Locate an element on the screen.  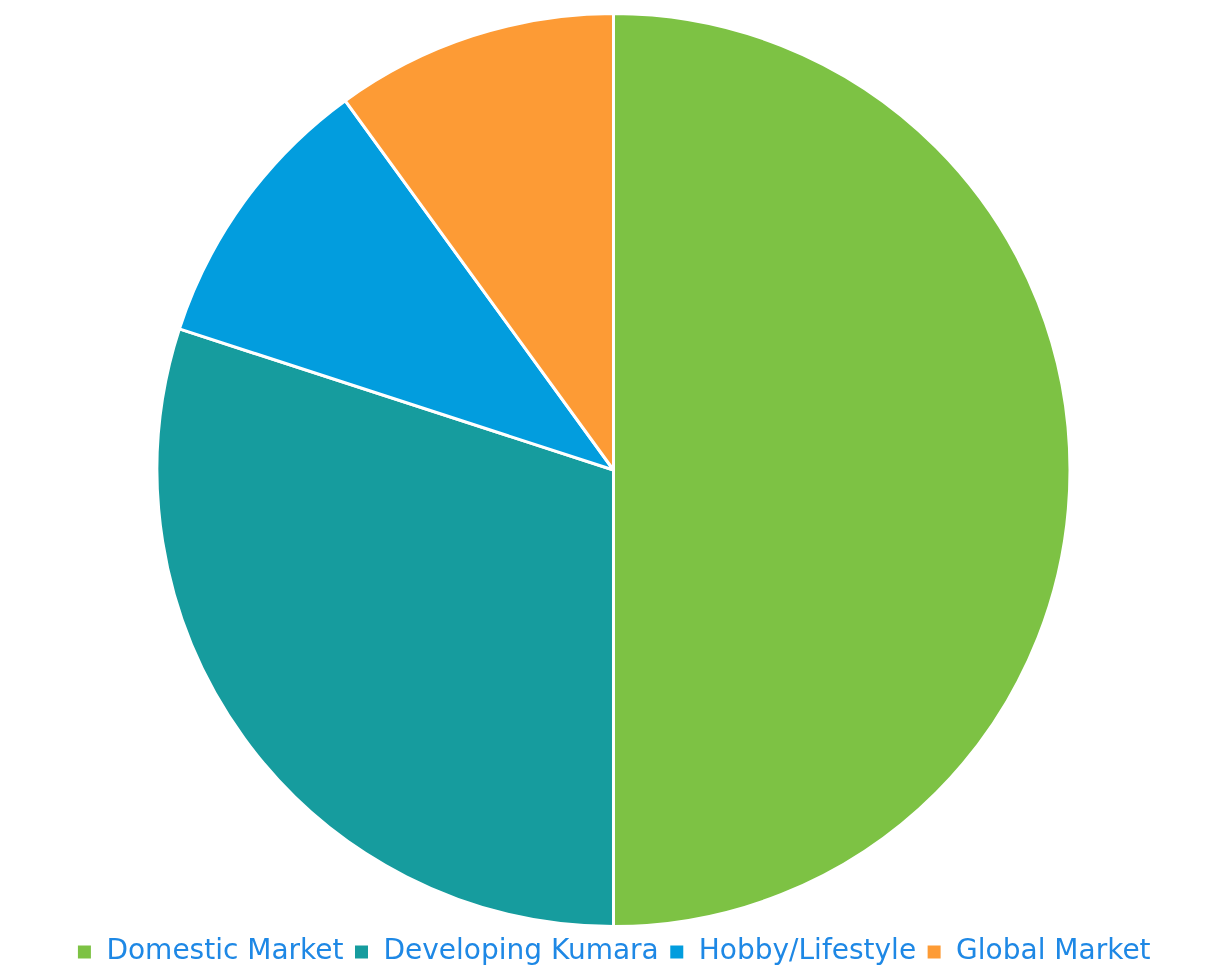
legend-label: Domestic Market is located at coordinates (225, 950).